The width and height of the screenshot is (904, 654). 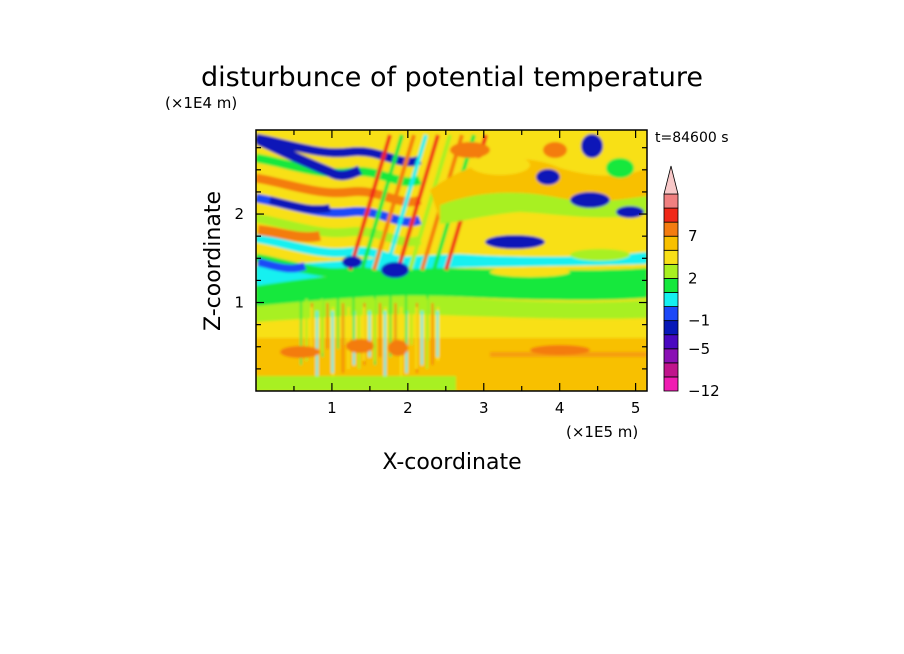 What do you see at coordinates (693, 236) in the screenshot?
I see `colorbar-tick-label: 7` at bounding box center [693, 236].